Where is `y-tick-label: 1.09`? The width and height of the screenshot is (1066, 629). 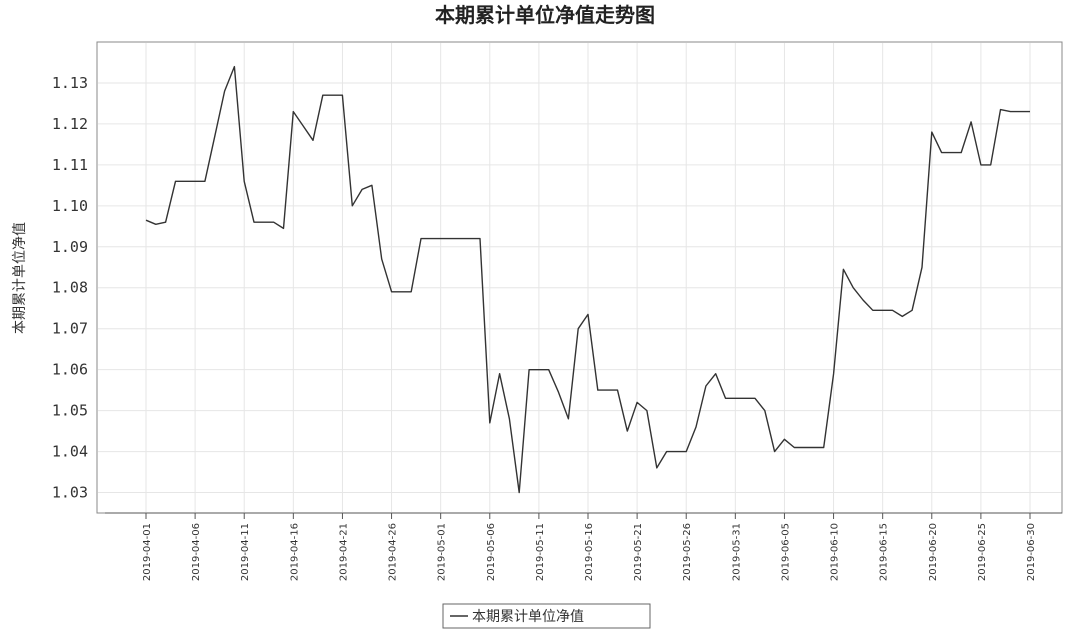 y-tick-label: 1.09 is located at coordinates (70, 247).